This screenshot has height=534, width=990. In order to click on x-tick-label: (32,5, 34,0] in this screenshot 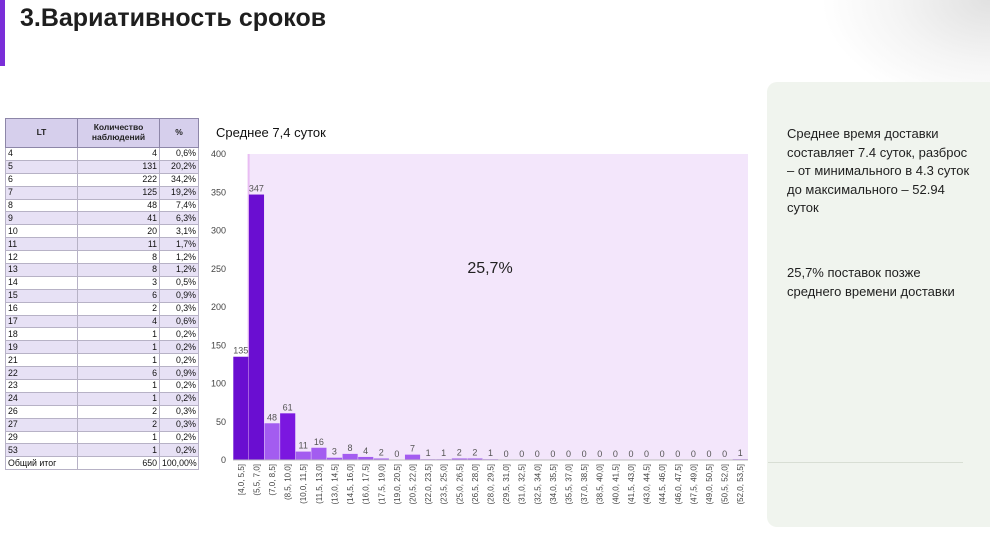, I will do `click(537, 484)`.